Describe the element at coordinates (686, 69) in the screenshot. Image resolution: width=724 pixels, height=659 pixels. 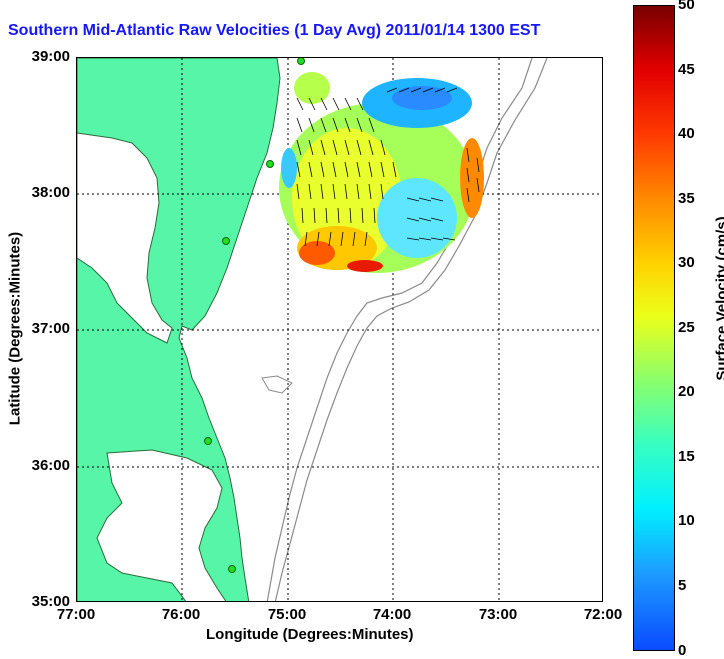
I see `colorbar-tick: 45` at that location.